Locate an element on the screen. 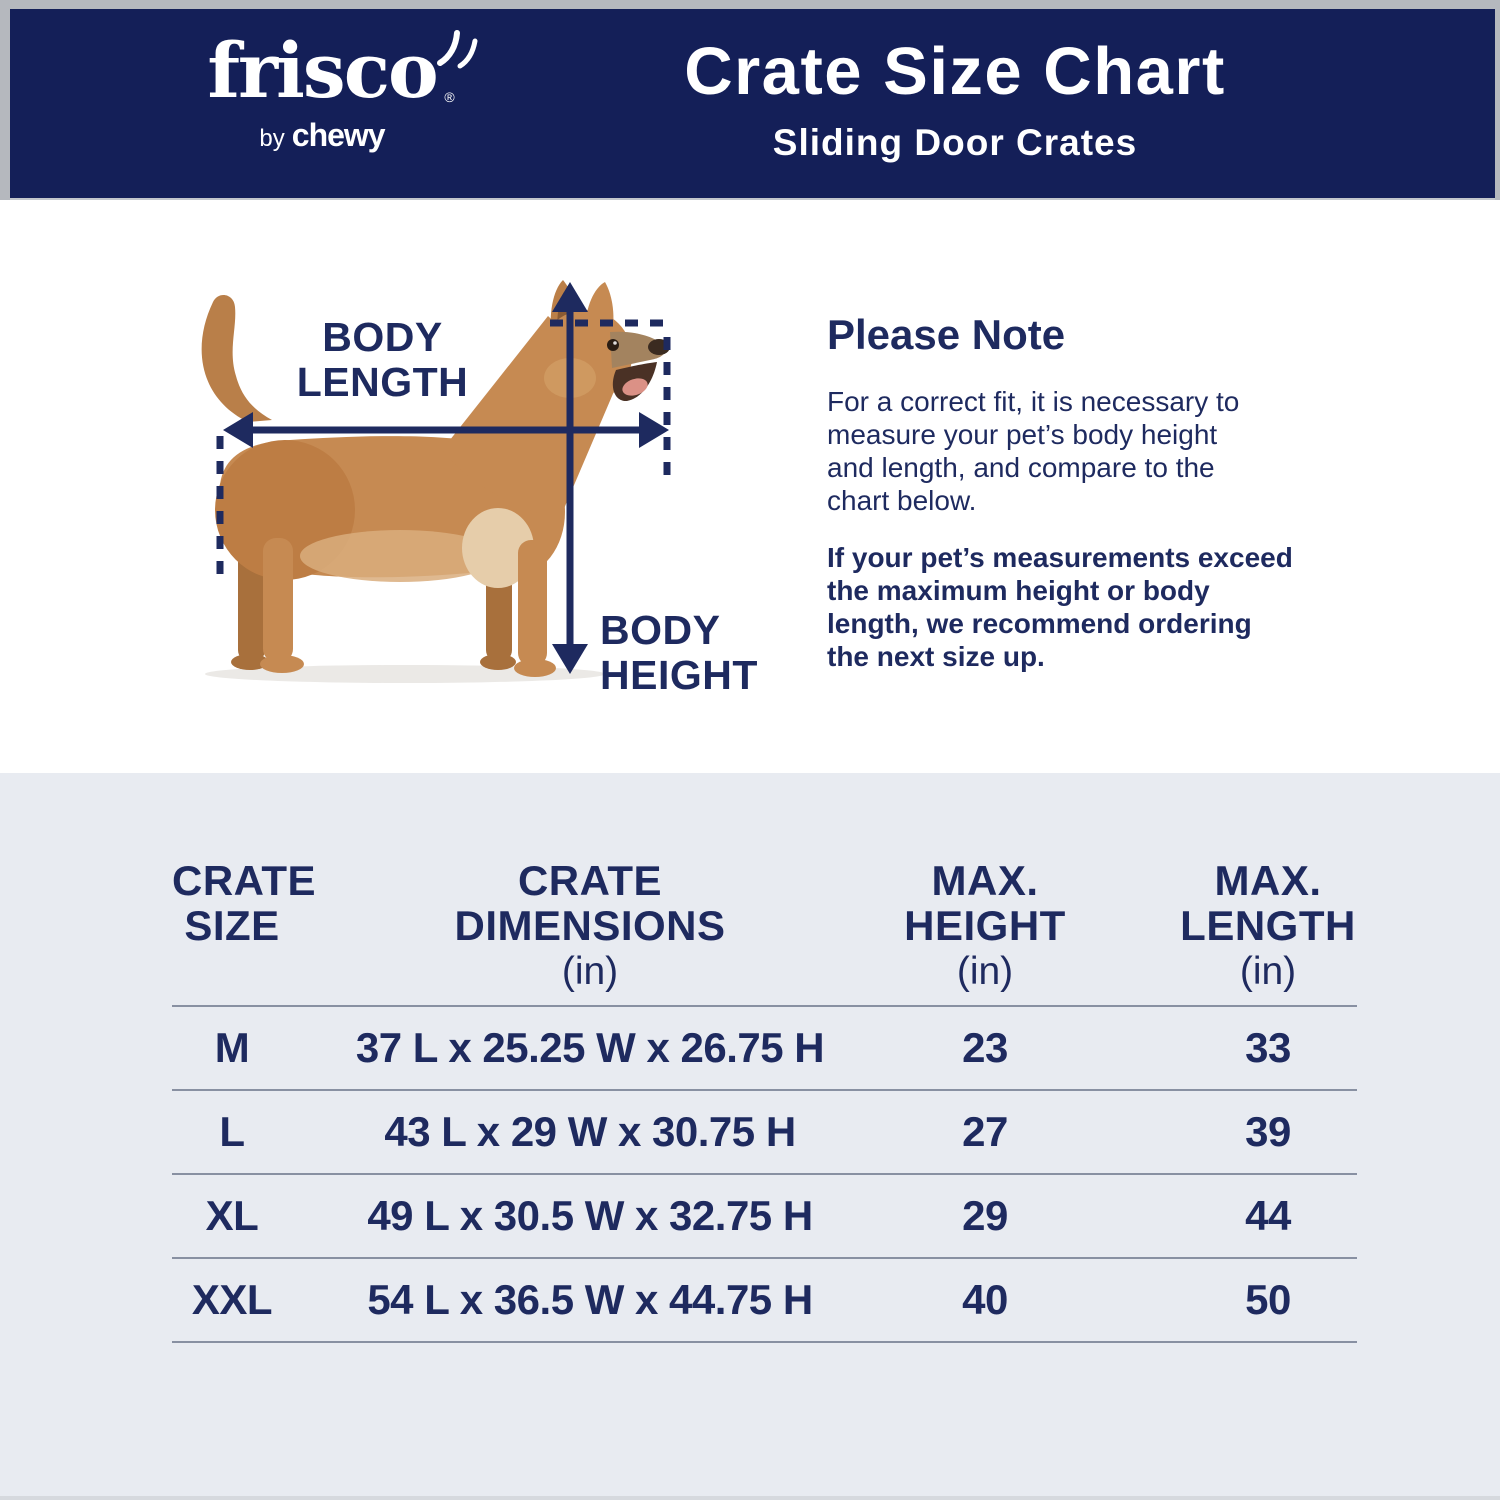 Image resolution: width=1500 pixels, height=1500 pixels. cell-size: L is located at coordinates (232, 1131).